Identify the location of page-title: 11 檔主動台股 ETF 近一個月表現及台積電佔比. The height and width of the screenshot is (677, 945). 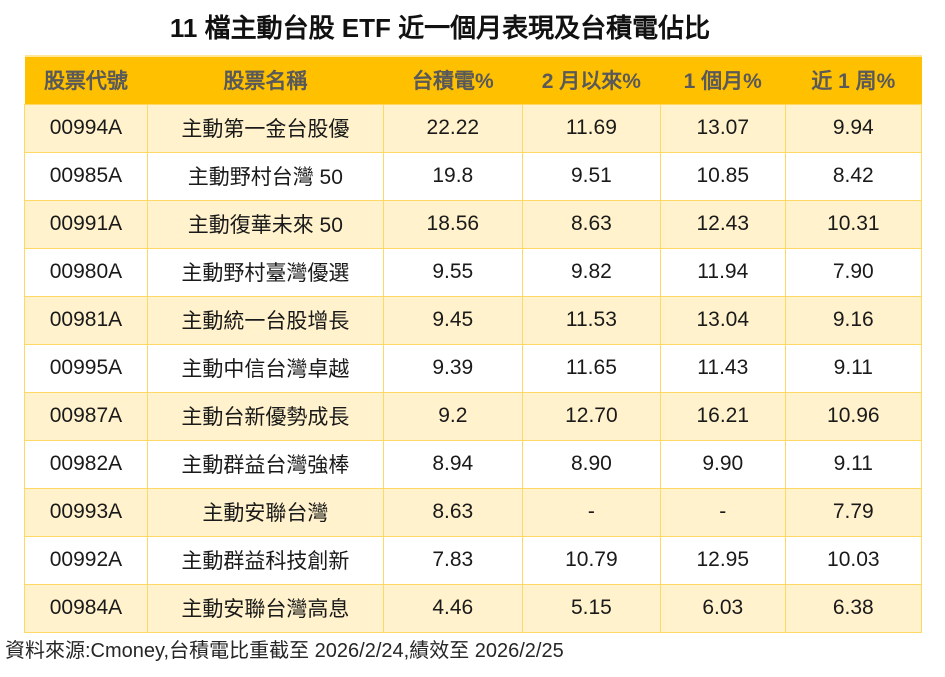
(440, 28).